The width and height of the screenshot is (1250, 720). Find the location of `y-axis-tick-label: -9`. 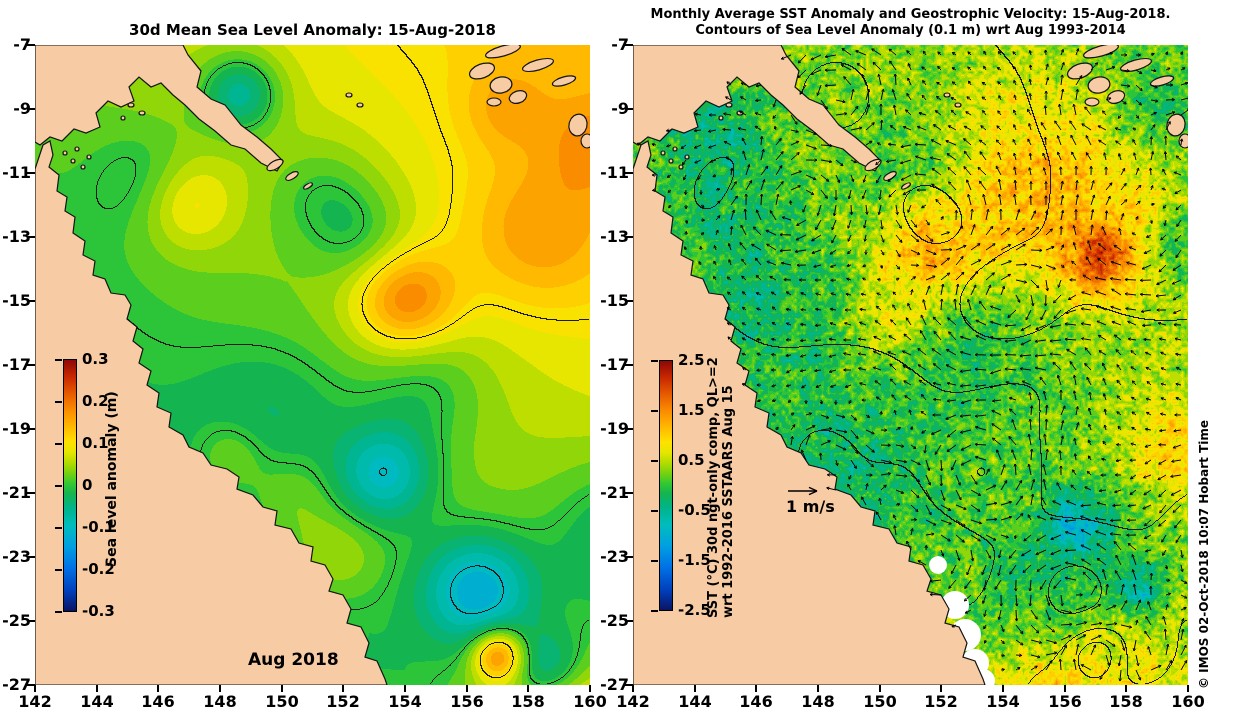

y-axis-tick-label: -9 is located at coordinates (620, 108).